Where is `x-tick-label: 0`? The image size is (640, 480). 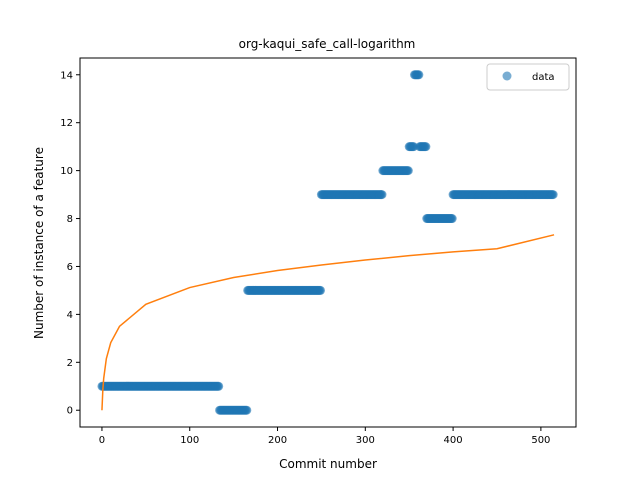
x-tick-label: 0 is located at coordinates (102, 440).